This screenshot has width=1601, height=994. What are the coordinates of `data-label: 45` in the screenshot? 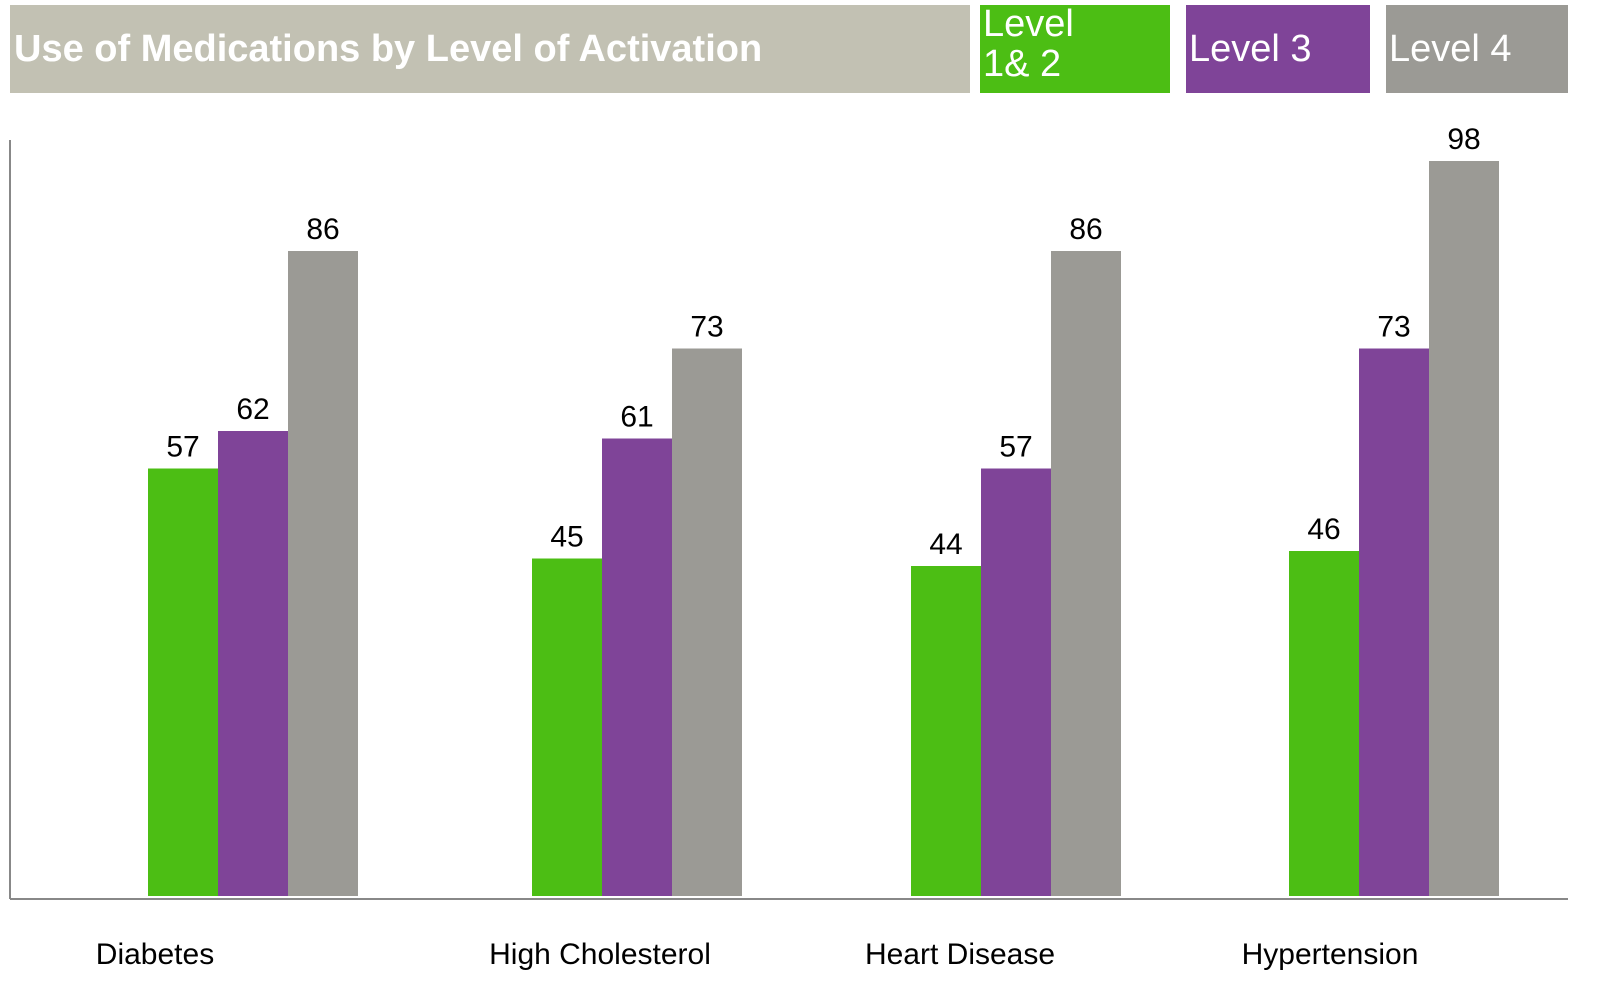 It's located at (566, 536).